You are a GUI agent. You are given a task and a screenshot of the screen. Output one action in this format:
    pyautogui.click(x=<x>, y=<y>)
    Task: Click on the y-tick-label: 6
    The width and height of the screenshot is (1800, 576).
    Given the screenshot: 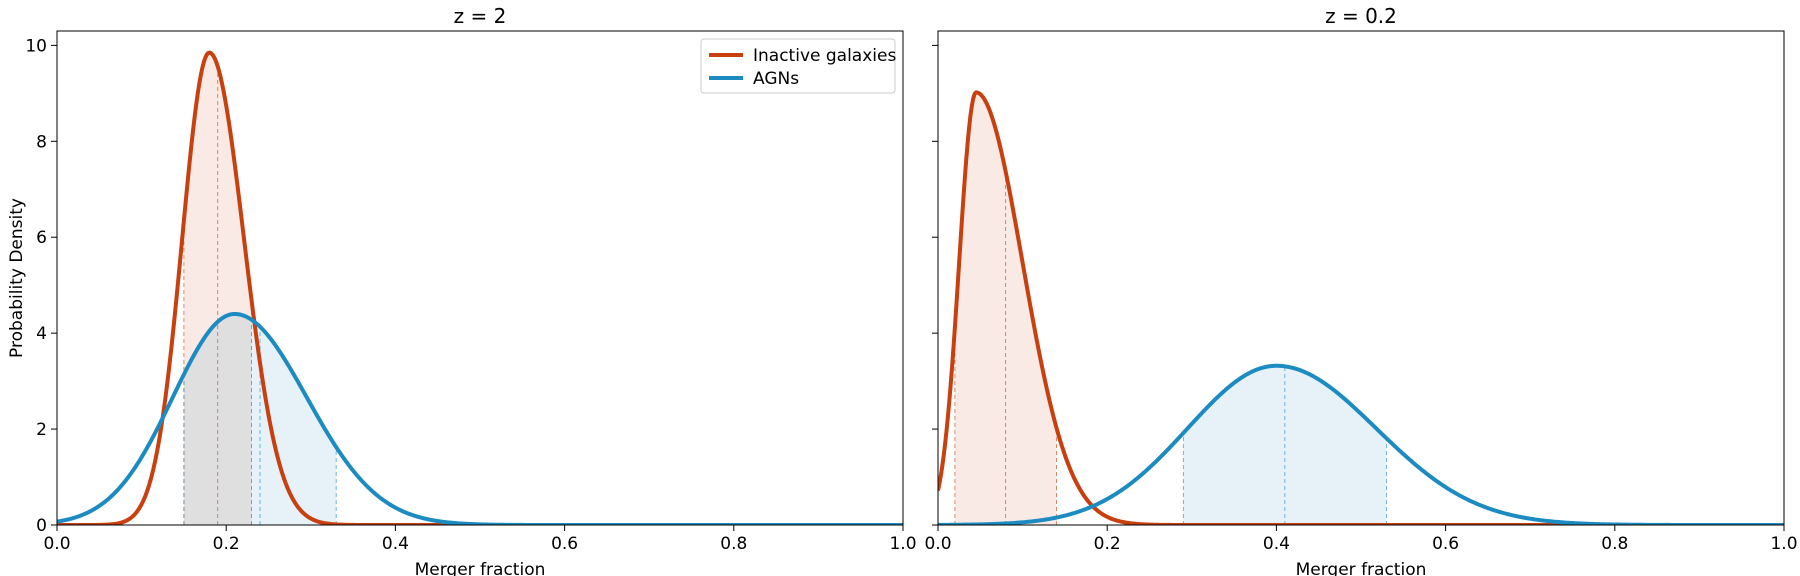 What is the action you would take?
    pyautogui.click(x=41, y=238)
    